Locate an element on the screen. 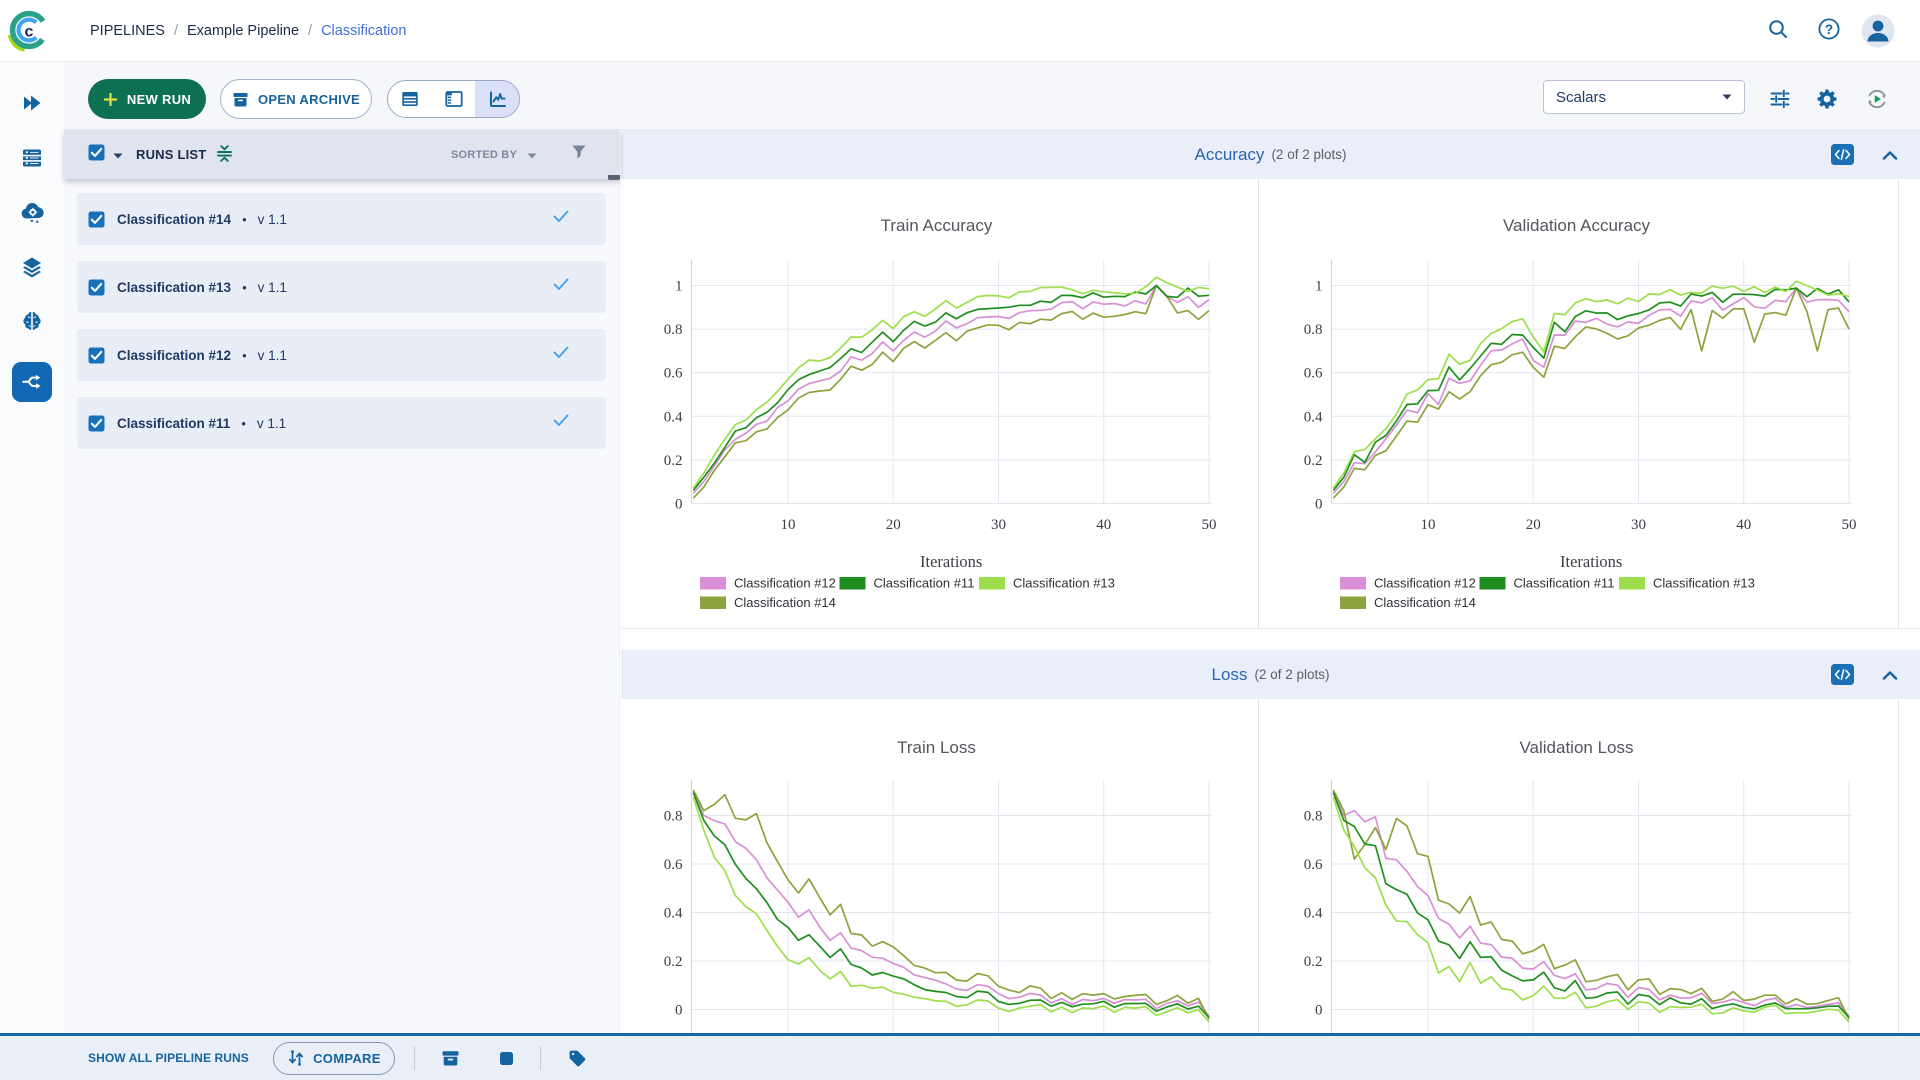 The height and width of the screenshot is (1080, 1920). svg-text: Validation Accuracy is located at coordinates (1577, 225).